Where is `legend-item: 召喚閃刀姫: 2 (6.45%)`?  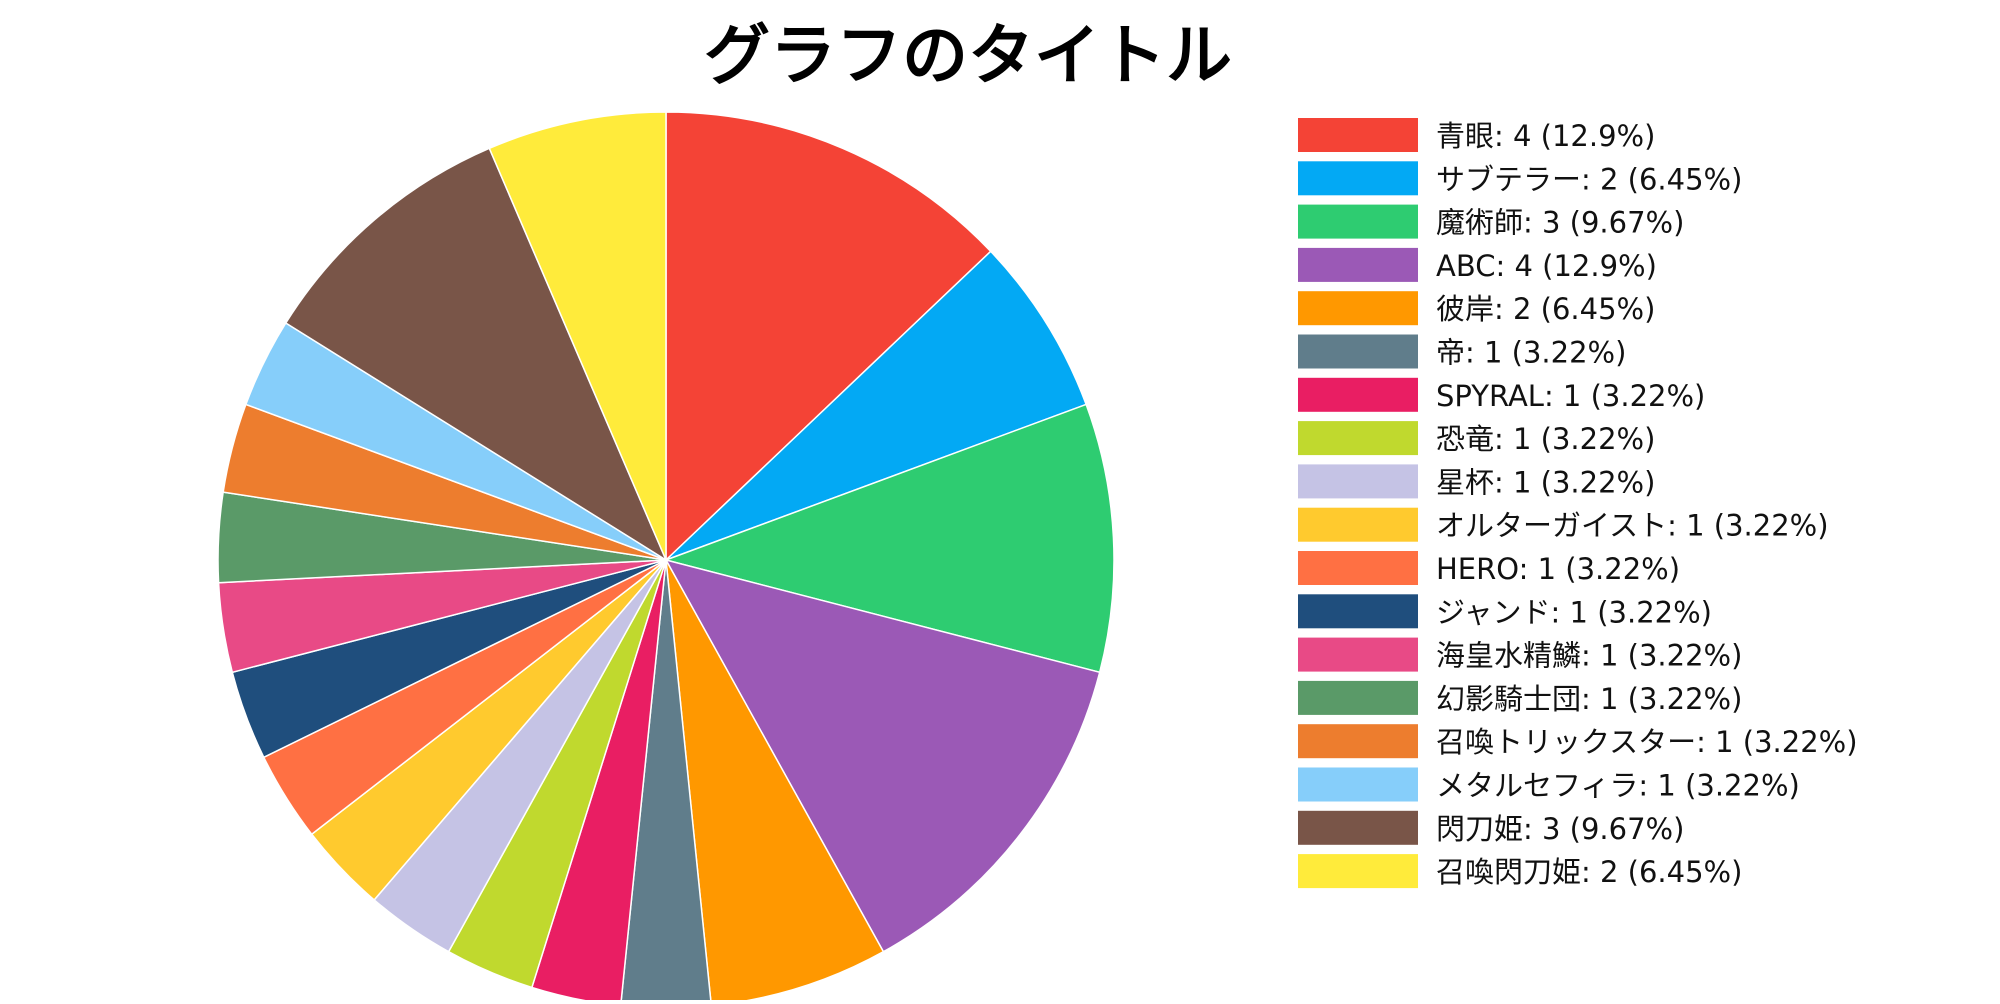 legend-item: 召喚閃刀姫: 2 (6.45%) is located at coordinates (1520, 871).